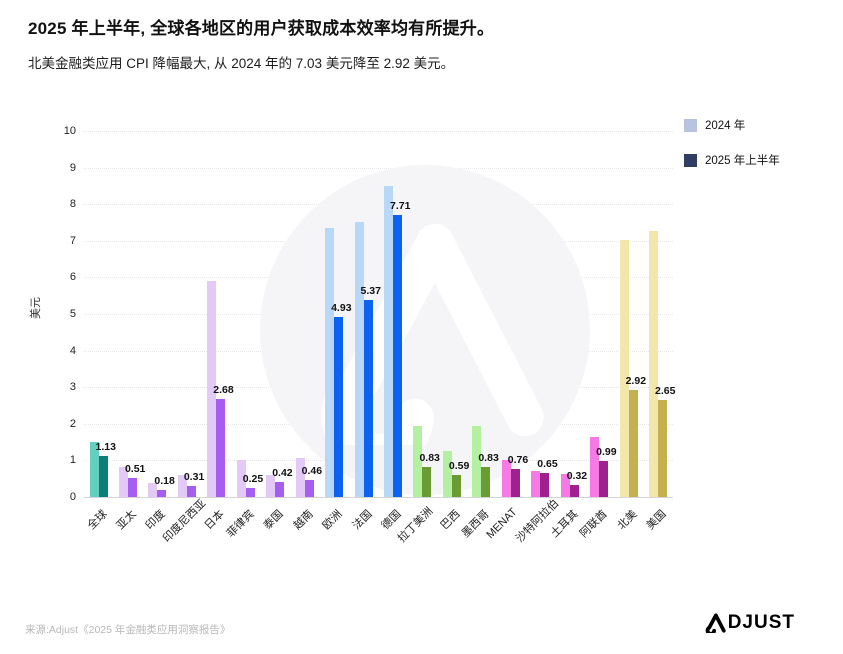  I want to click on bar-value-label: 0.18, so click(164, 481).